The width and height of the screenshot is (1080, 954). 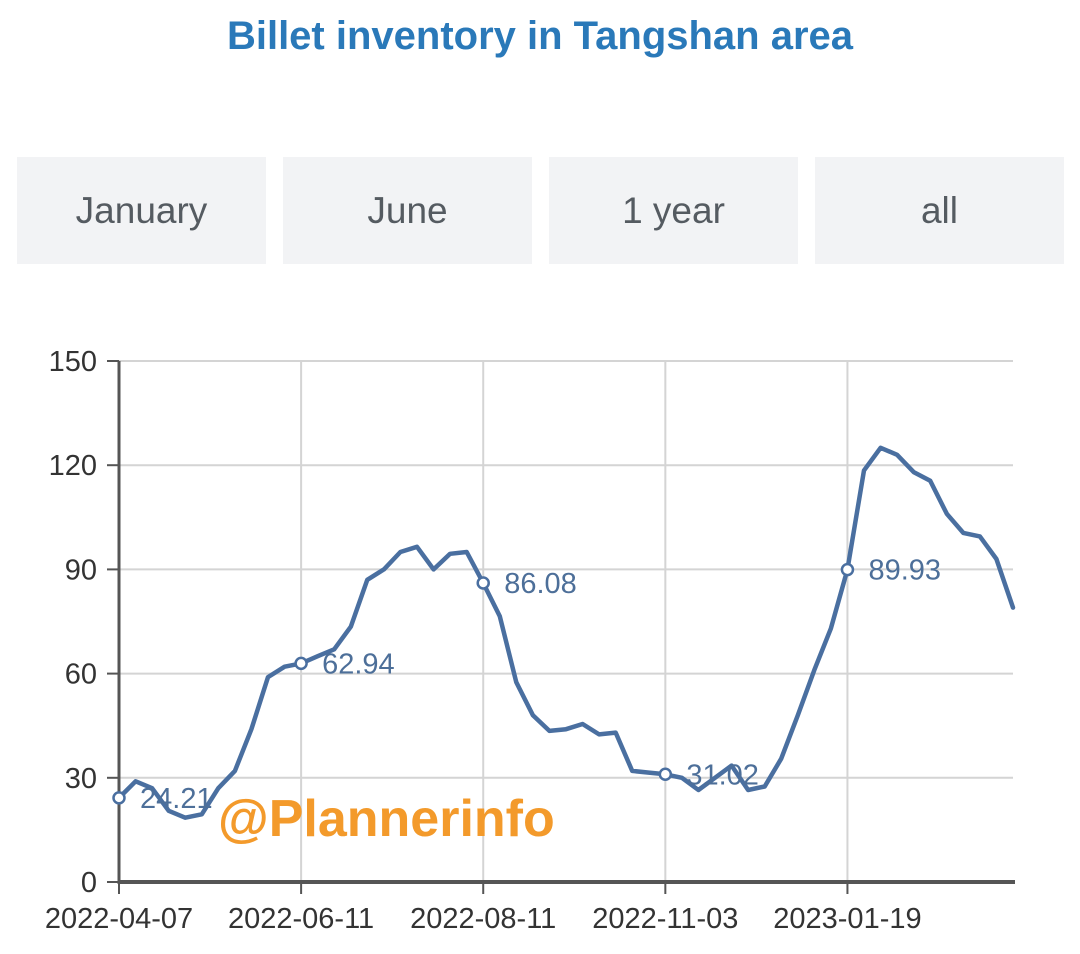 I want to click on watermark: @Plannerinfo, so click(x=386, y=819).